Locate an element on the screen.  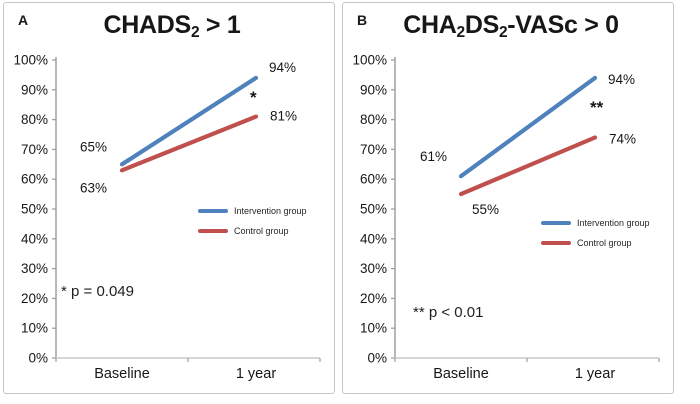
chart-title-chads2: CHADS2 > 1 is located at coordinates (172, 25).